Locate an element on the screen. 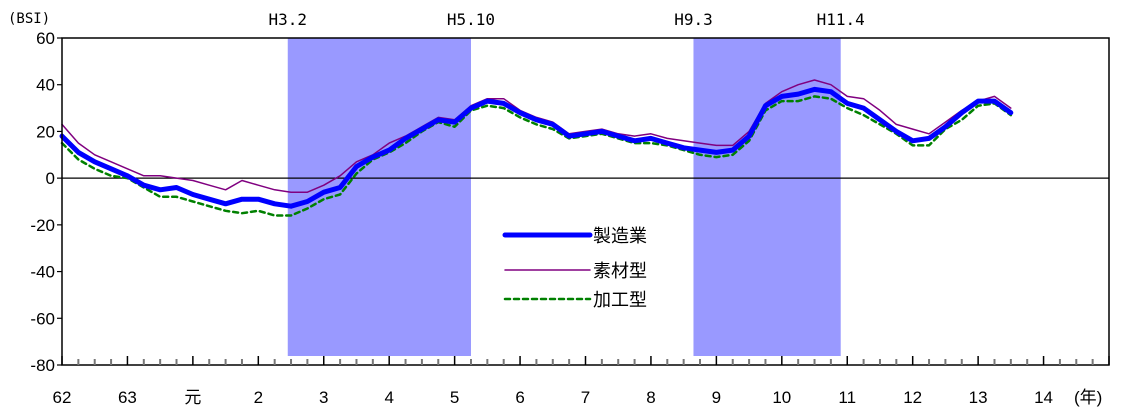 Image resolution: width=1127 pixels, height=410 pixels. period-label-end-1: H11.4 is located at coordinates (841, 19).